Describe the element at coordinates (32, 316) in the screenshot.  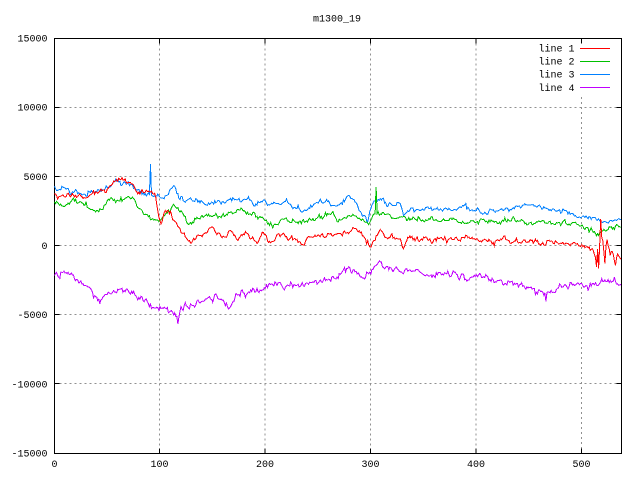
I see `svg-text: -5000` at that location.